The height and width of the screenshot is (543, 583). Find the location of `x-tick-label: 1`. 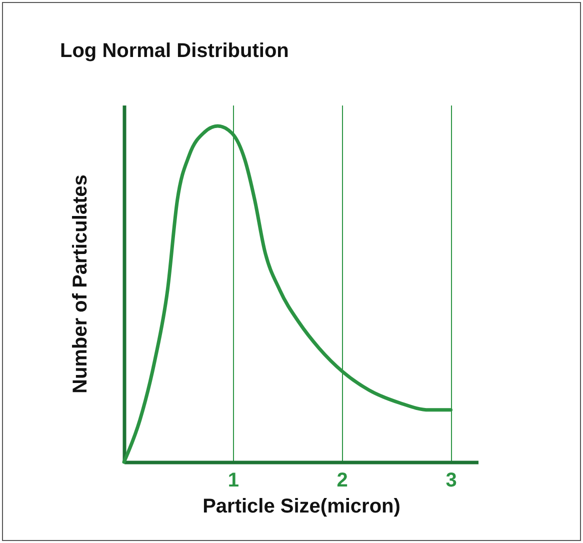

x-tick-label: 1 is located at coordinates (233, 481).